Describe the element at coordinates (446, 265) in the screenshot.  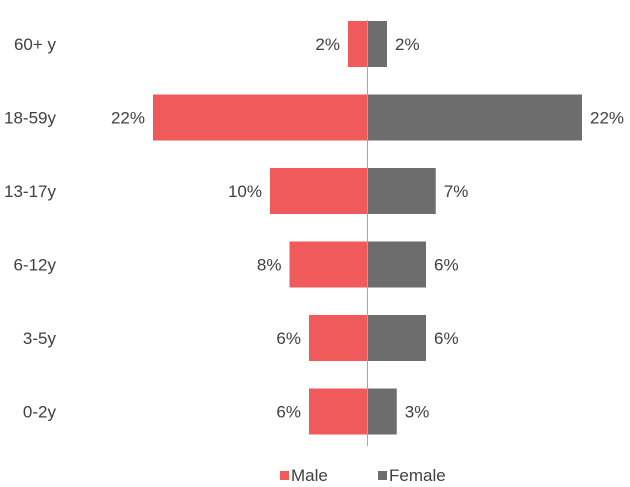
I see `data-label-female-6-12y: 6%` at that location.